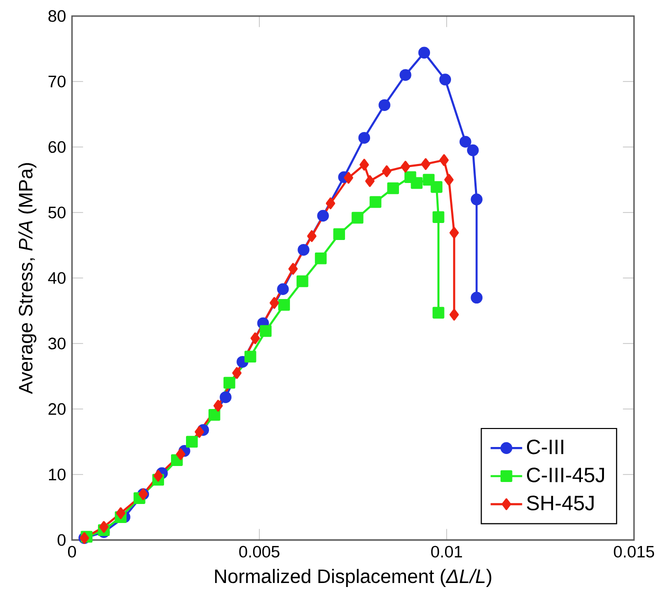  Describe the element at coordinates (72, 552) in the screenshot. I see `x-tick-label: 0` at that location.